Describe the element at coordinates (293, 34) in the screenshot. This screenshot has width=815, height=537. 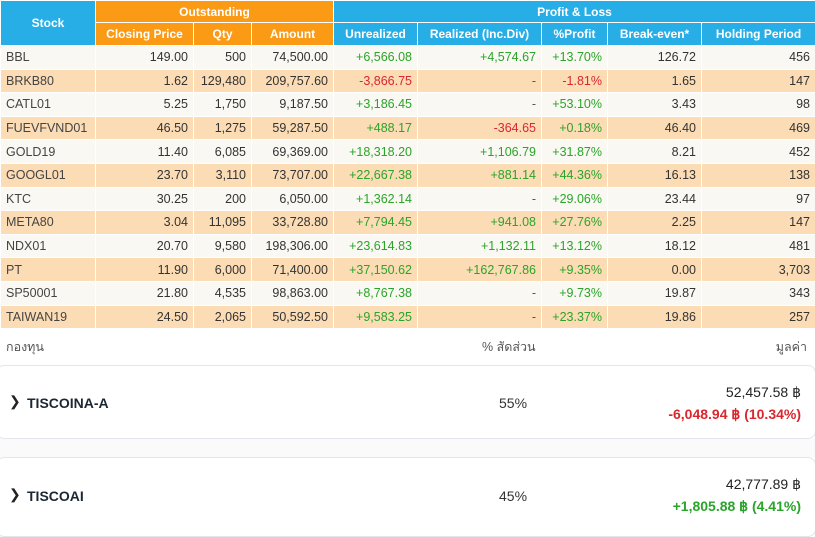
I see `col-header-amount: Amount` at that location.